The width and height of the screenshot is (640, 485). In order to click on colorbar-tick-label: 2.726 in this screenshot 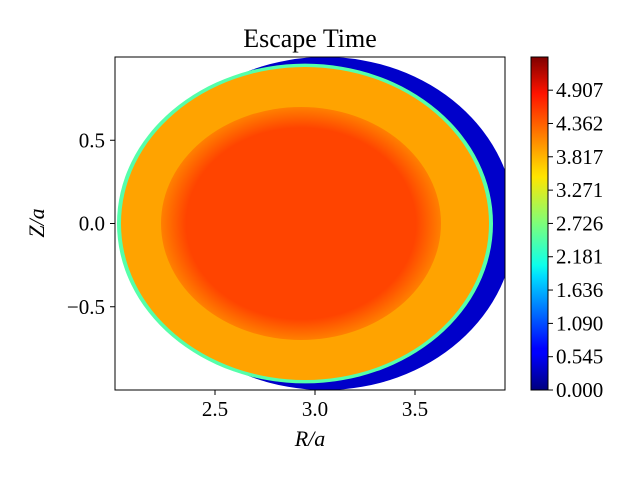, I will do `click(579, 223)`.